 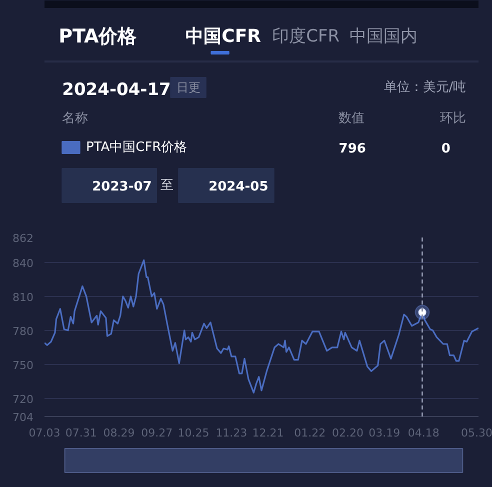 What do you see at coordinates (98, 37) in the screenshot?
I see `chart-title: PTA价格` at bounding box center [98, 37].